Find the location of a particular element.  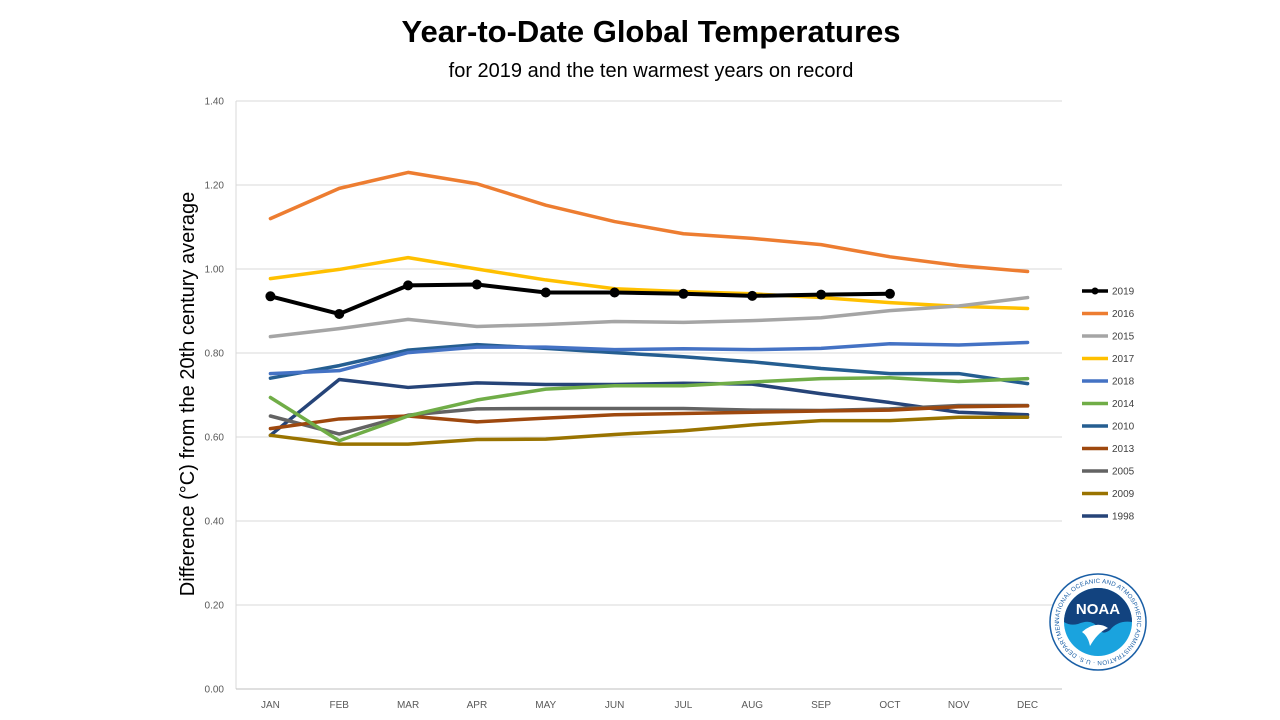

legend-label: 2016 is located at coordinates (1123, 314).